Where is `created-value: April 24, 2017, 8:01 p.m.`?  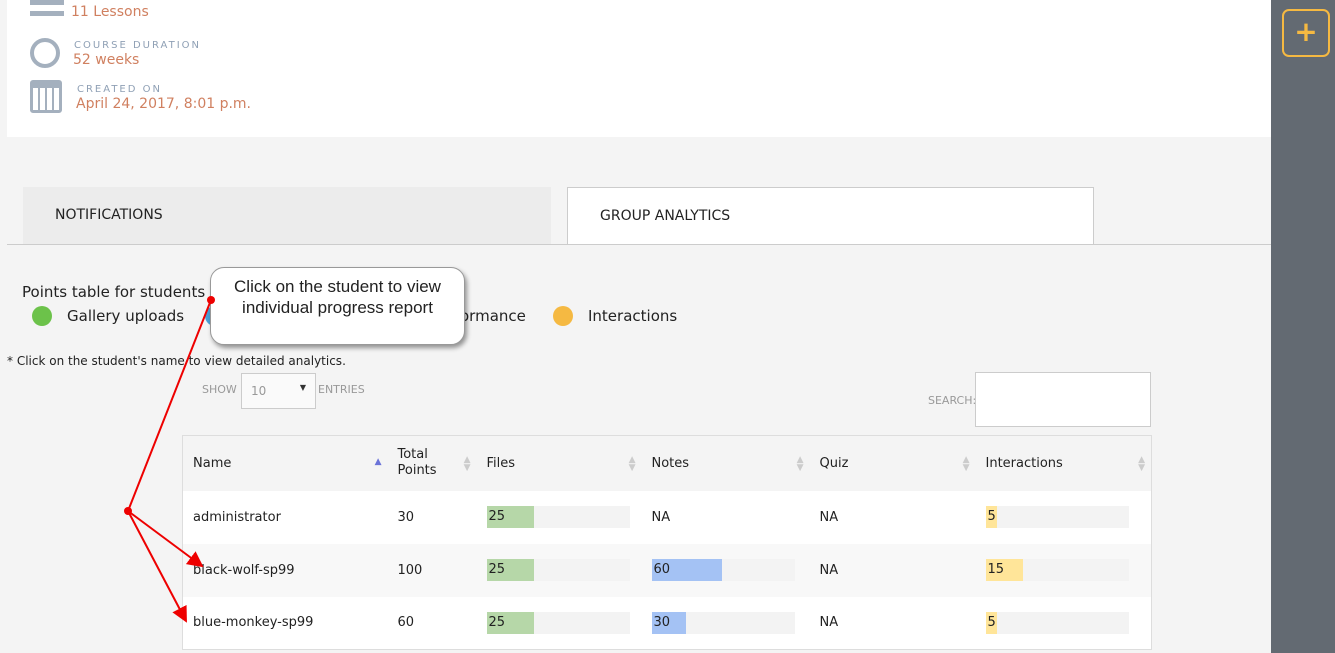
created-value: April 24, 2017, 8:01 p.m. is located at coordinates (164, 104).